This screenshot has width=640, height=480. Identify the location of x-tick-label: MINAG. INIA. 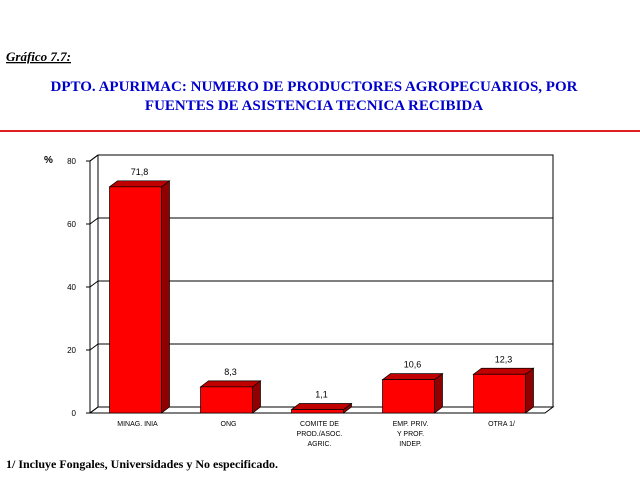
(137, 424).